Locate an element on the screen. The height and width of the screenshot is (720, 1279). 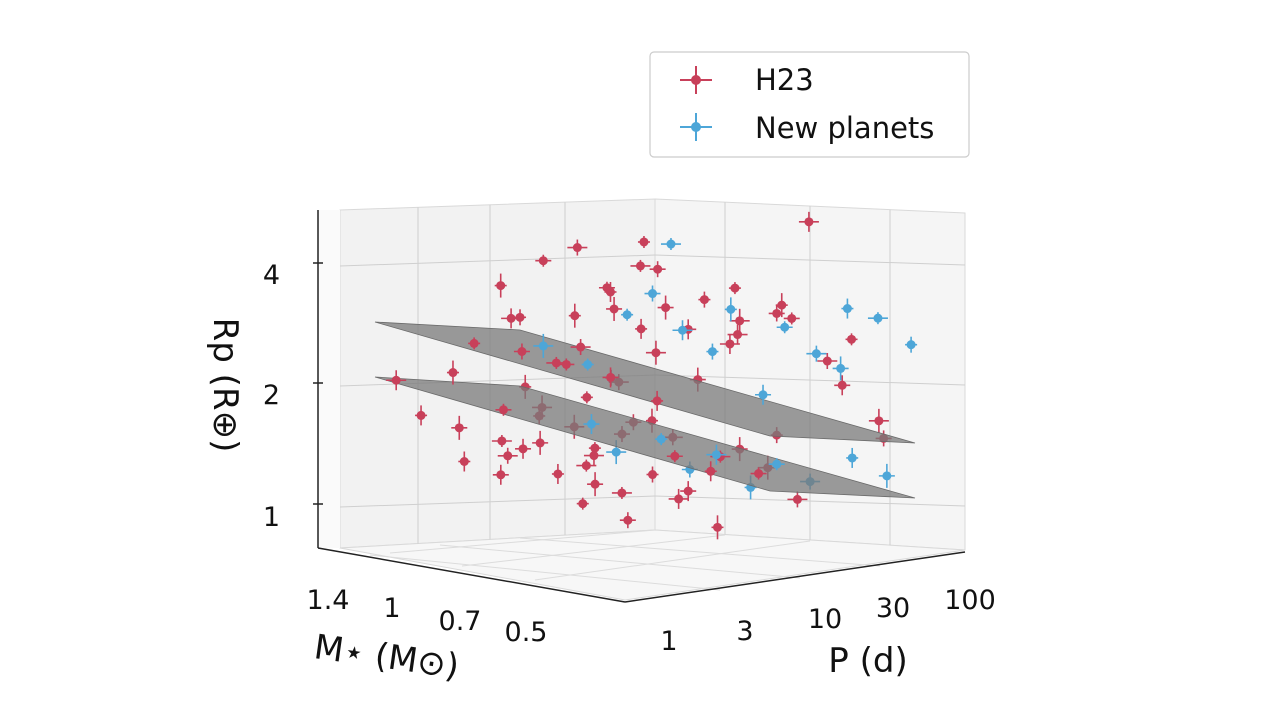
left-pane is located at coordinates (329, 379).